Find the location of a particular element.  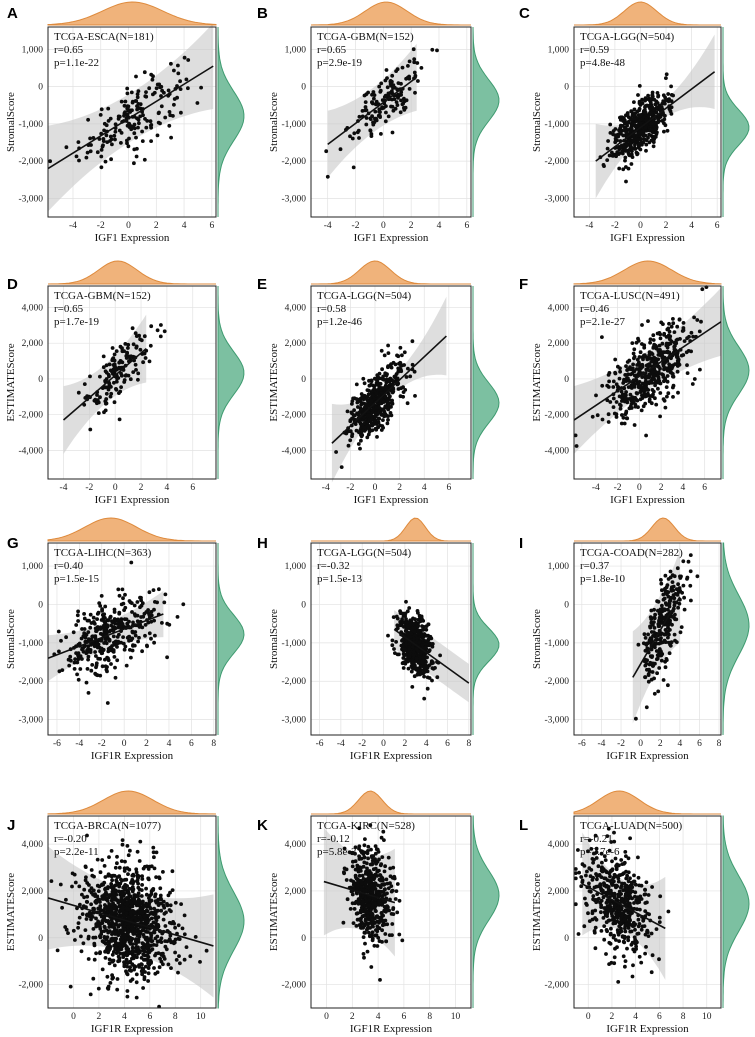

x-tick-label: 0 is located at coordinates (640, 744).